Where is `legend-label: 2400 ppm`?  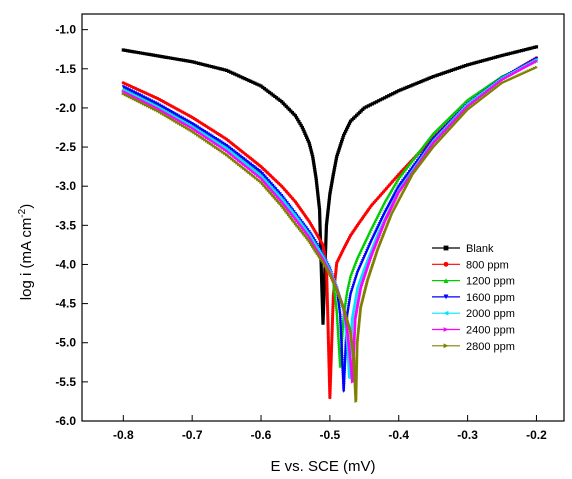 legend-label: 2400 ppm is located at coordinates (490, 331).